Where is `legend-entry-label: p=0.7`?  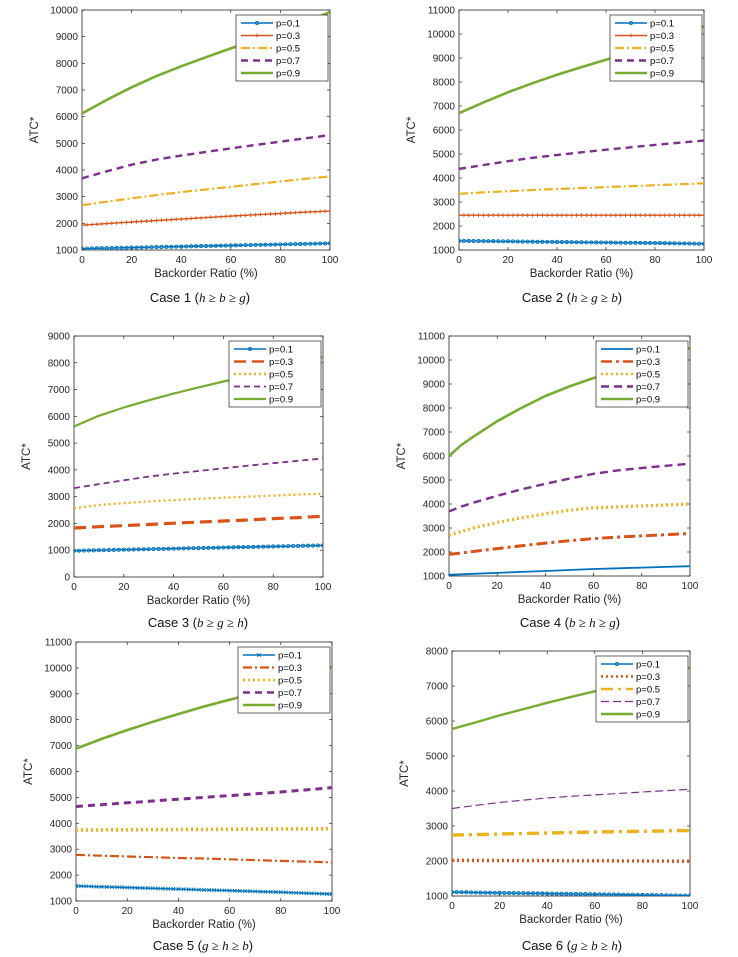 legend-entry-label: p=0.7 is located at coordinates (662, 61).